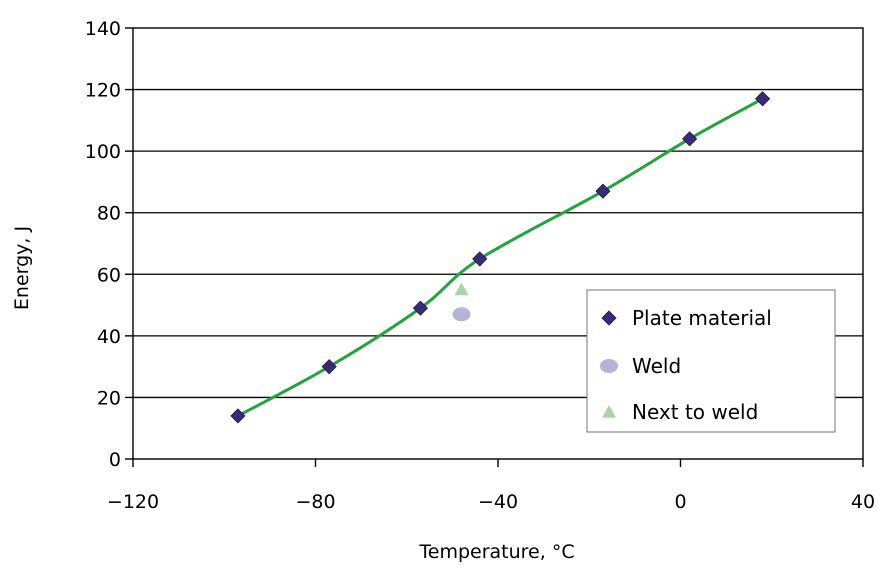 The width and height of the screenshot is (878, 570). Describe the element at coordinates (109, 214) in the screenshot. I see `y-tick-label: 80` at that location.